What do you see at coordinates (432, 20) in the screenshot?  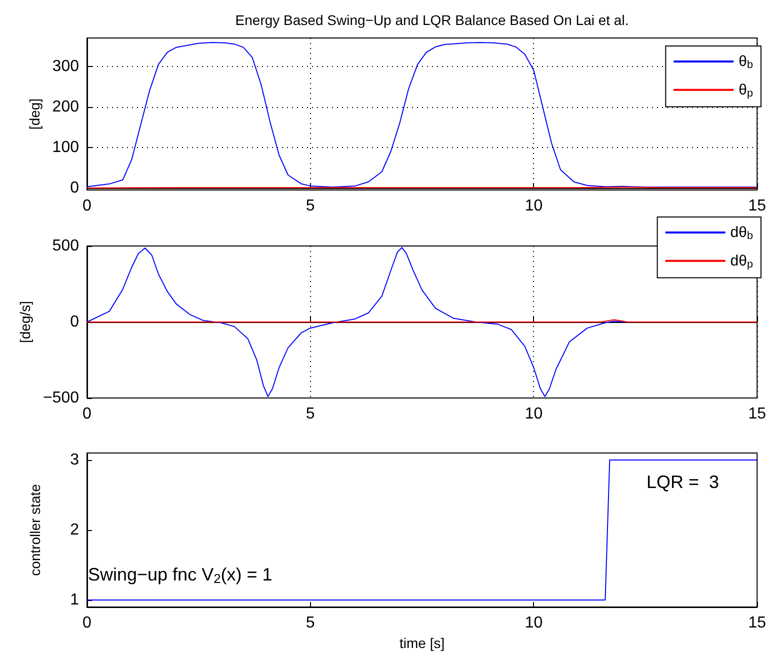 I see `chart-title: Energy Based Swing−Up and LQR Balance Based On Lai et al.` at bounding box center [432, 20].